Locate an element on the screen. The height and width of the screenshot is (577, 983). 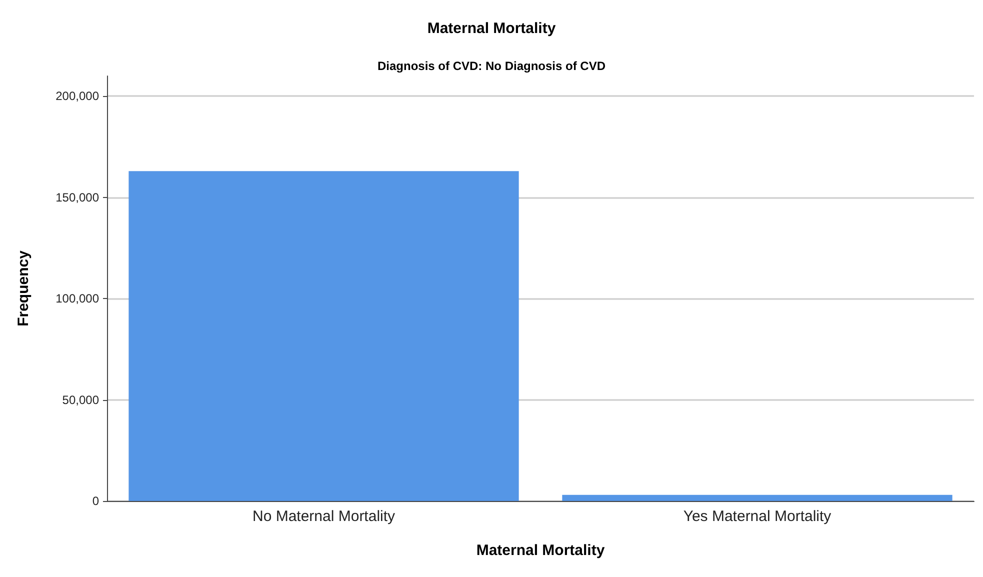
y-axis-title: Frequency is located at coordinates (23, 288).